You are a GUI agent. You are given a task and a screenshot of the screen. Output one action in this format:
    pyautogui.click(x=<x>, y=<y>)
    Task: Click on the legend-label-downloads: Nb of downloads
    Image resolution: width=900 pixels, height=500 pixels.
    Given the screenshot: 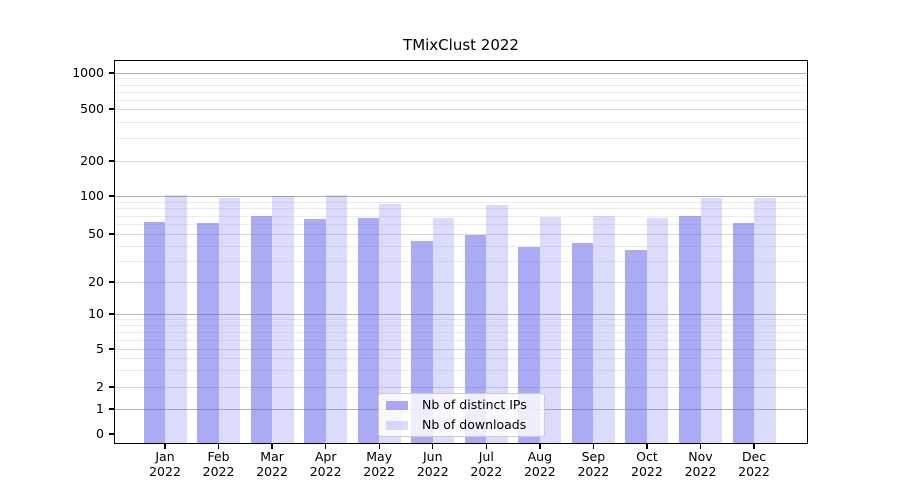 What is the action you would take?
    pyautogui.click(x=474, y=424)
    